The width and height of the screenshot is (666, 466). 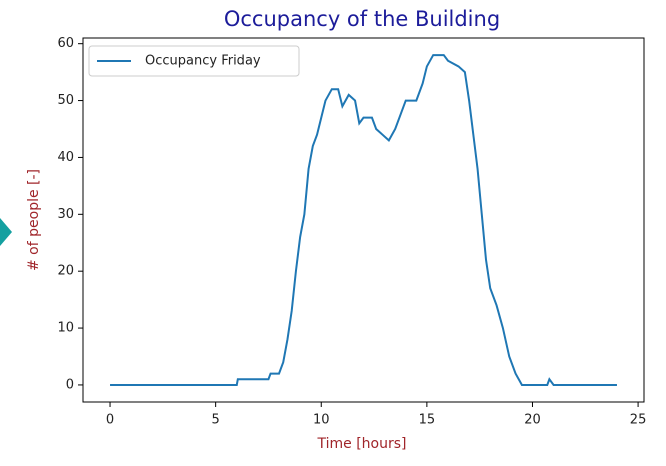 What do you see at coordinates (362, 444) in the screenshot?
I see `x-axis-label: Time [hours]` at bounding box center [362, 444].